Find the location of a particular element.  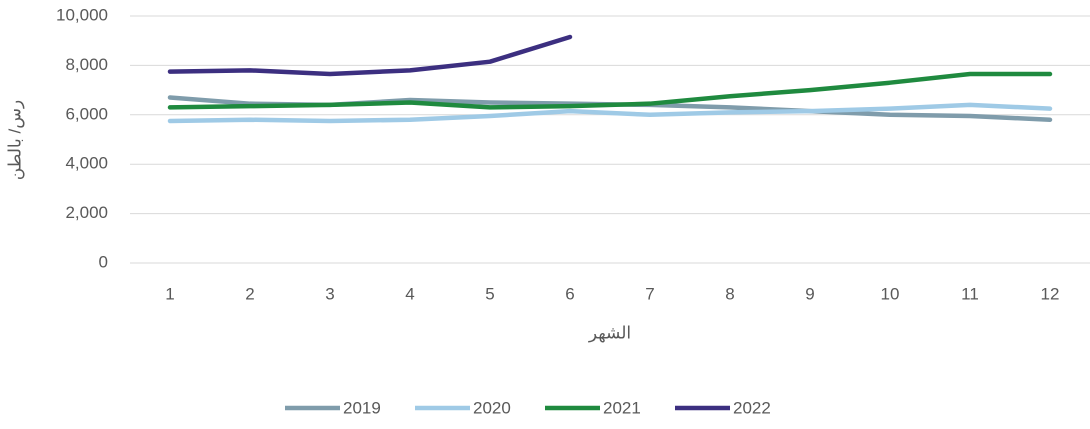

x-tick-label: 12 is located at coordinates (1050, 293).